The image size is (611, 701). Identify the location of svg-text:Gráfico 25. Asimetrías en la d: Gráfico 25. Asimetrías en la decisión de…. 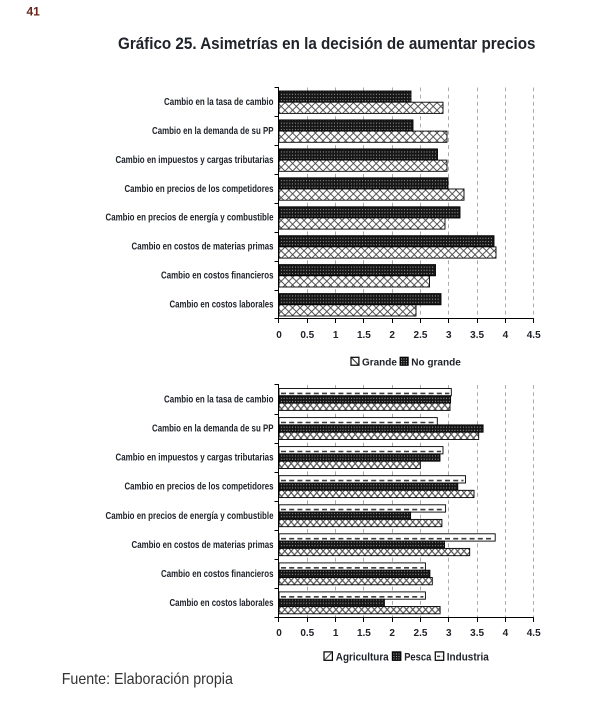
(327, 43).